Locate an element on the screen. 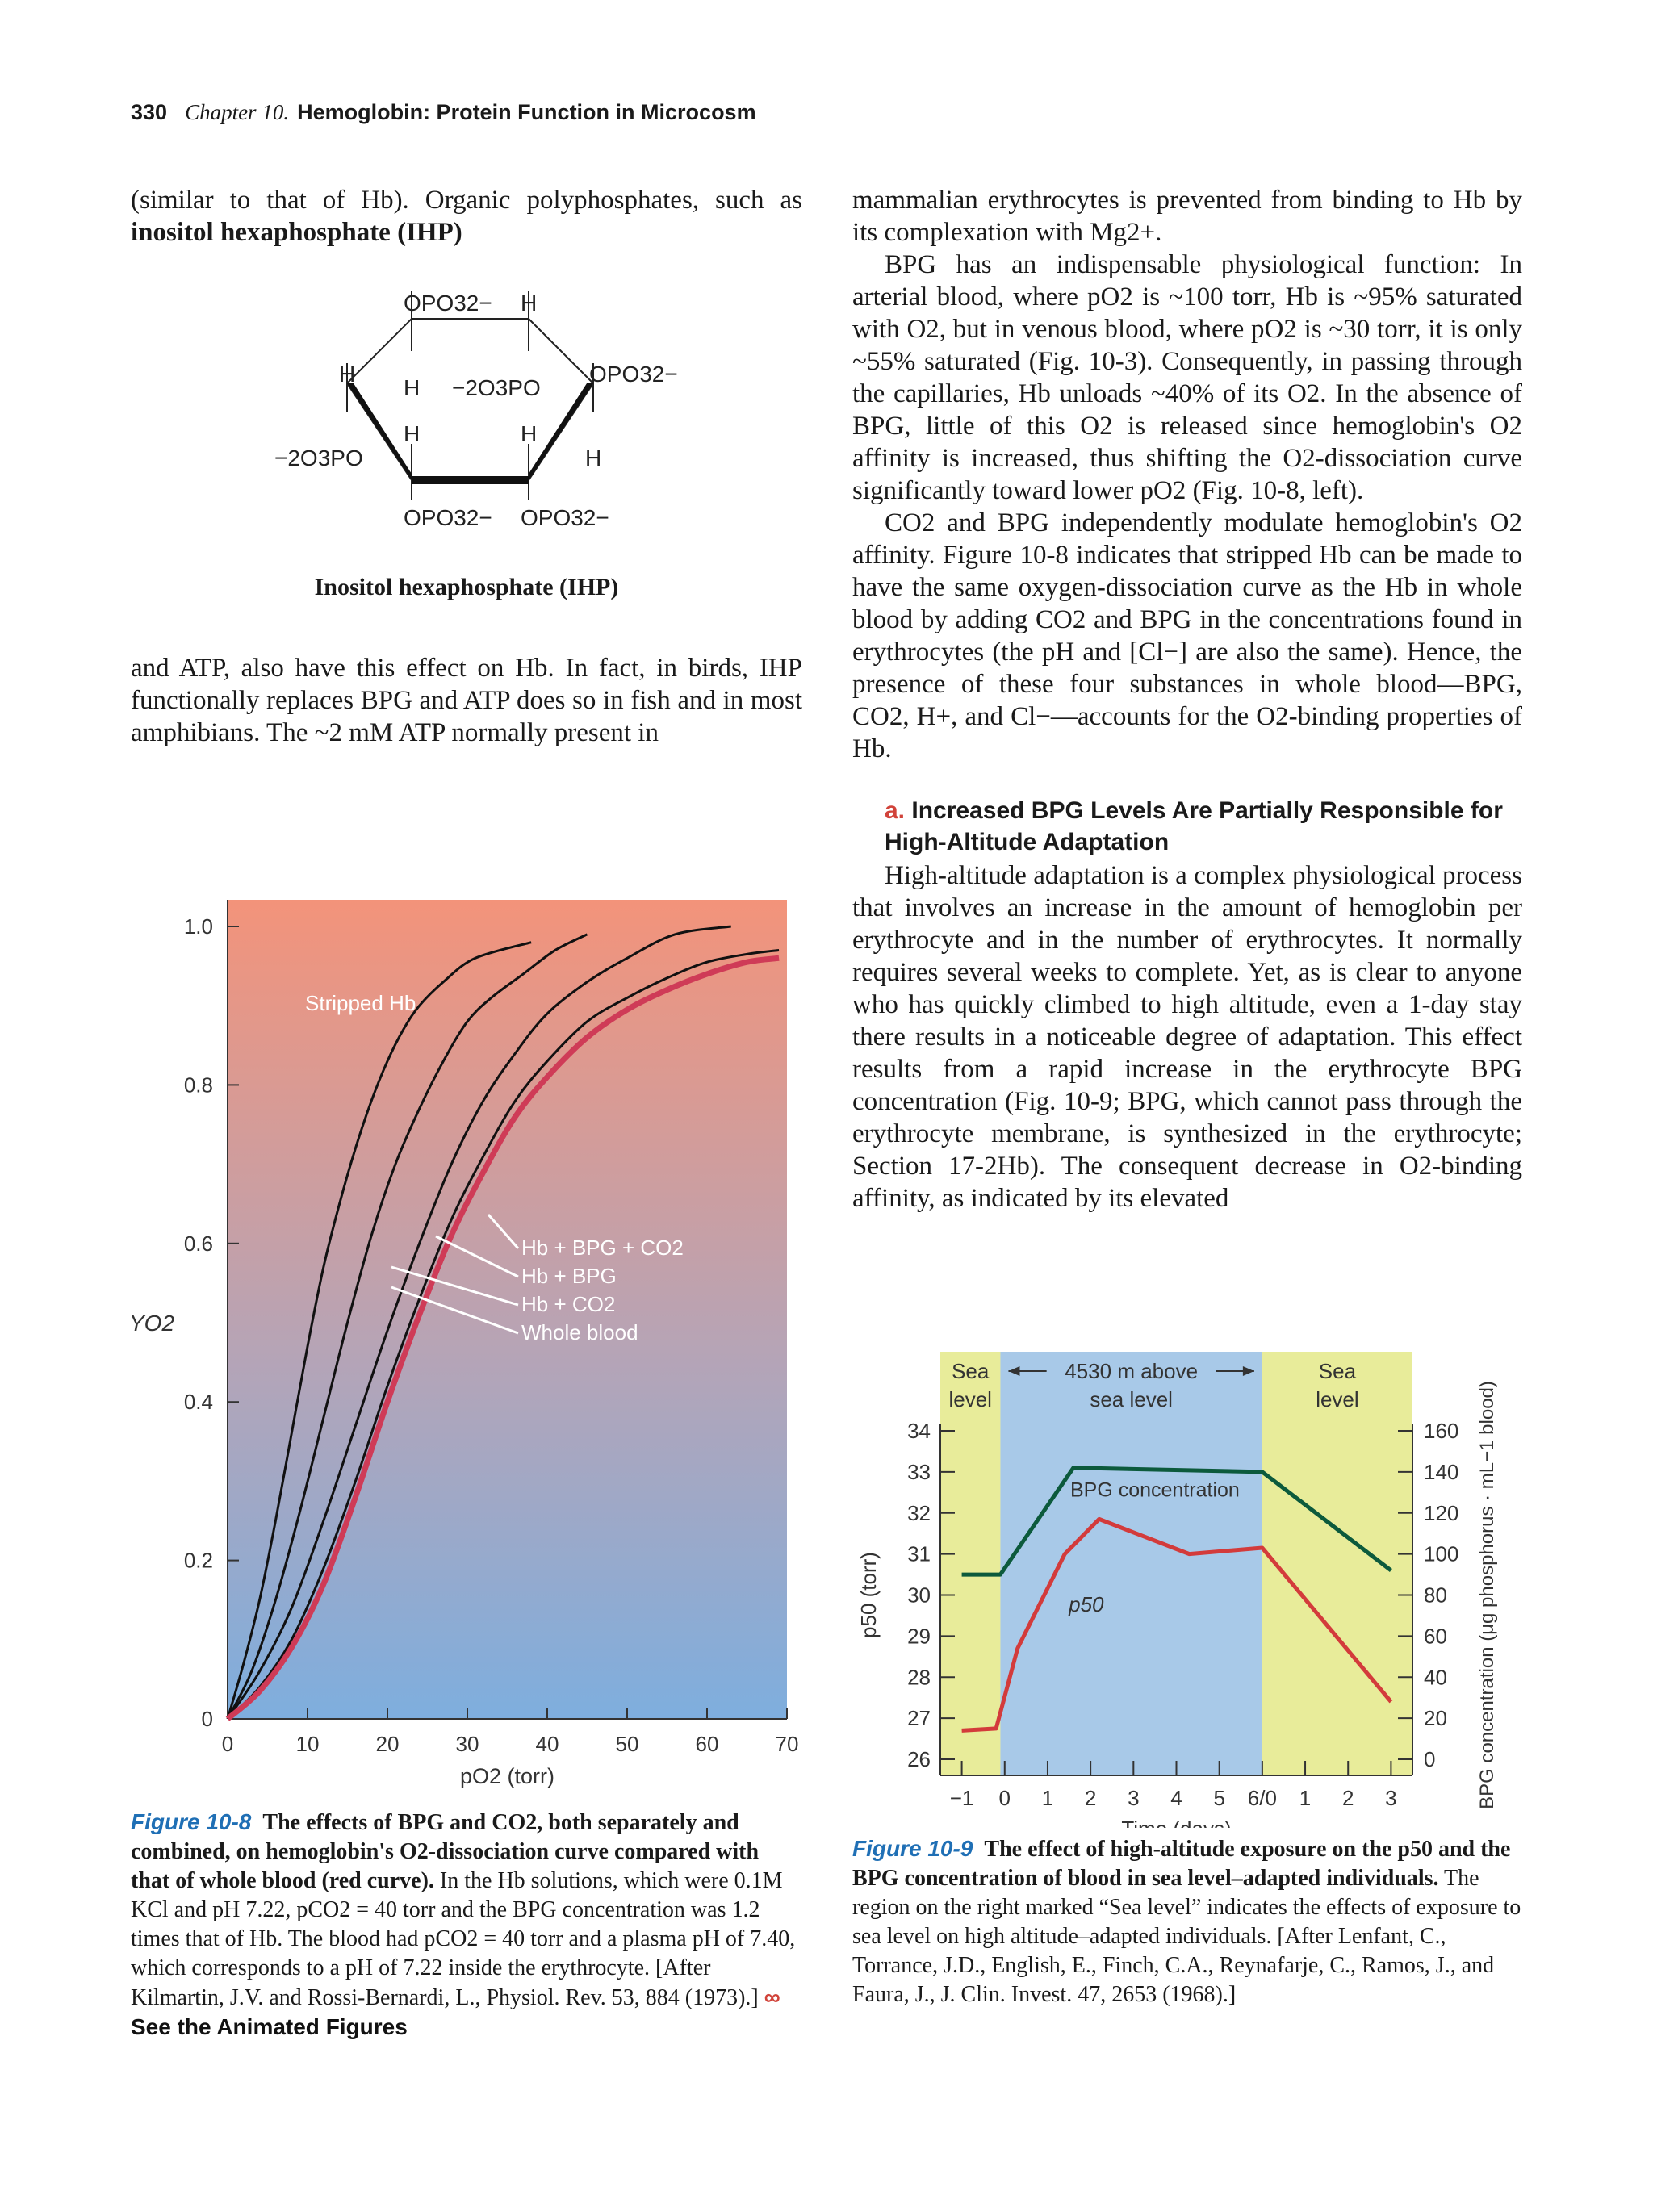 The width and height of the screenshot is (1653, 2212). fig9-right-tick-label: 160 is located at coordinates (1441, 1431).